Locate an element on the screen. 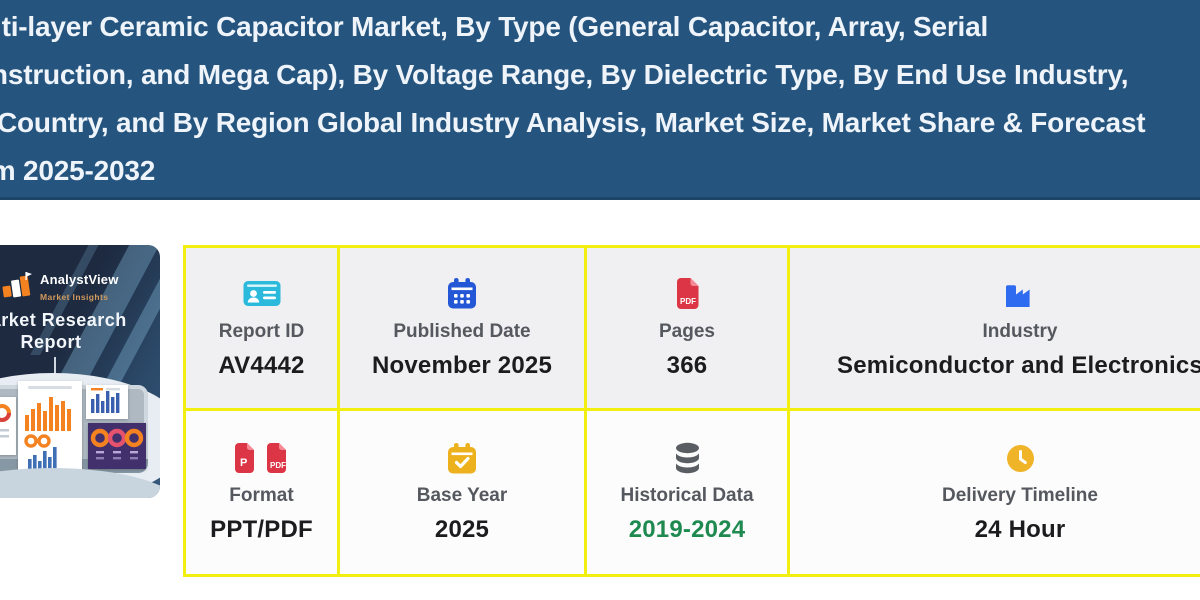 The image size is (1200, 600). page-title-line: from 2025-2032 is located at coordinates (78, 170).